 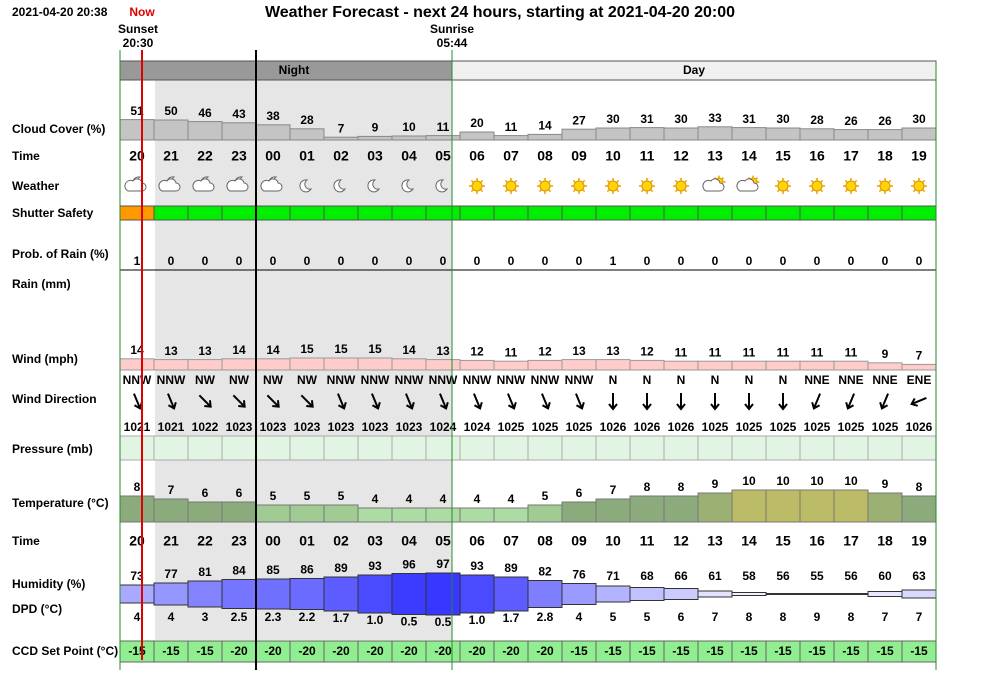 I want to click on value-label: 13, so click(x=613, y=351).